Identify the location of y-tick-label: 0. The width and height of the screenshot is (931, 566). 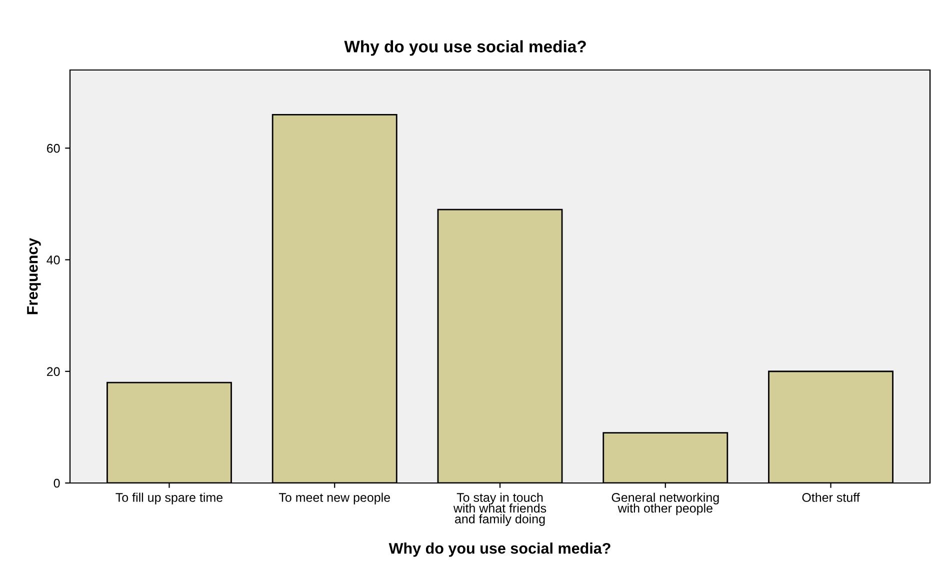
(57, 483).